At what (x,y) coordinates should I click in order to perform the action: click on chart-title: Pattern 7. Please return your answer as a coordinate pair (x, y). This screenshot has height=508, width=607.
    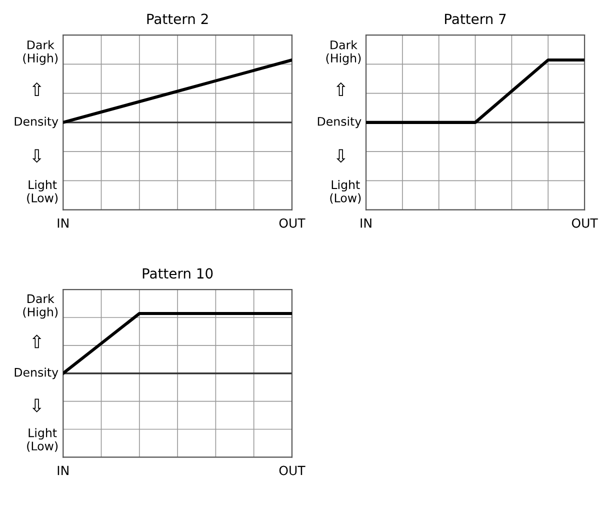
    Looking at the image, I should click on (475, 19).